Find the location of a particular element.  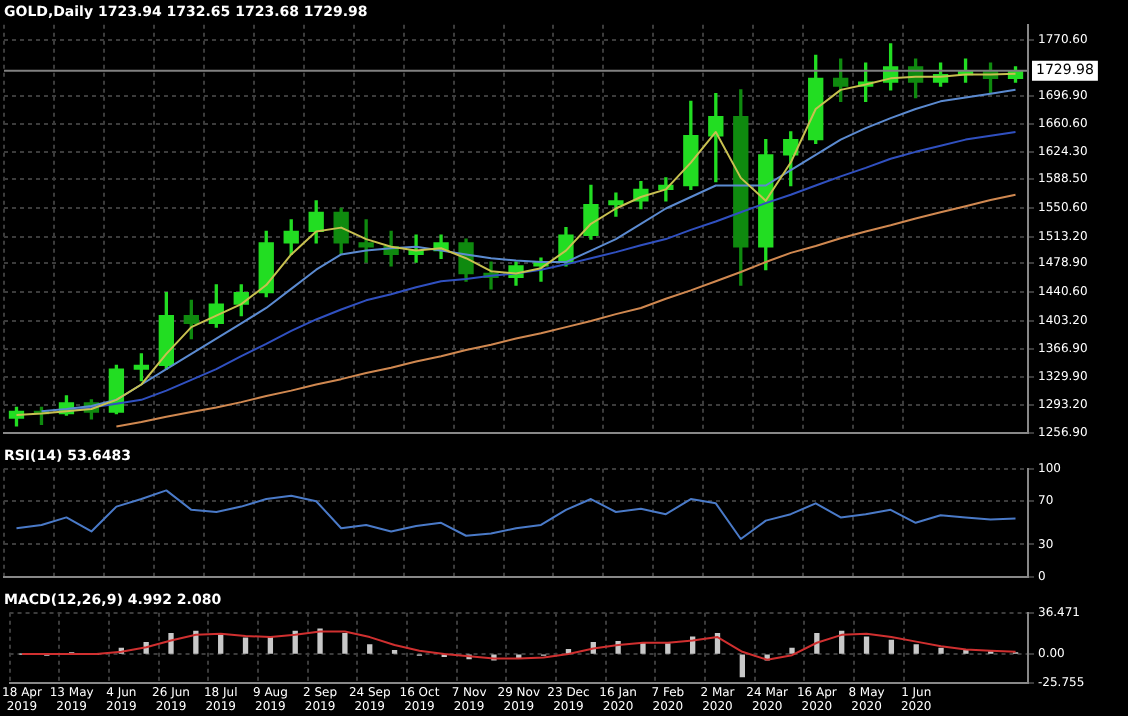

candlestick is located at coordinates (366, 241).